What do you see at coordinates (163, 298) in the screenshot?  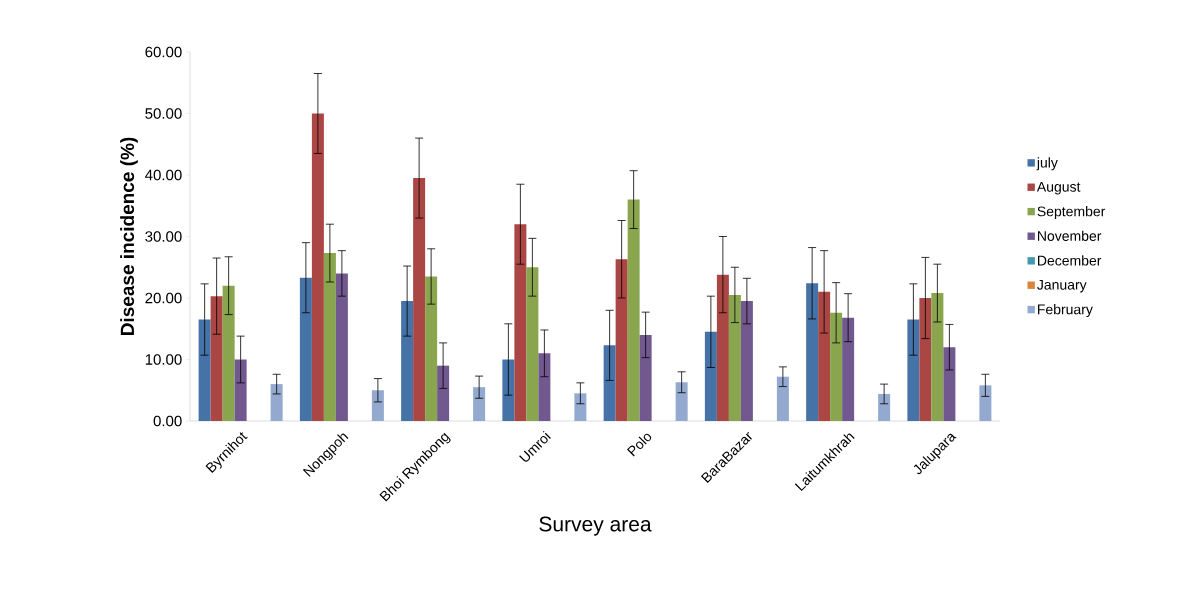 I see `y-tick-label: 20.00` at bounding box center [163, 298].